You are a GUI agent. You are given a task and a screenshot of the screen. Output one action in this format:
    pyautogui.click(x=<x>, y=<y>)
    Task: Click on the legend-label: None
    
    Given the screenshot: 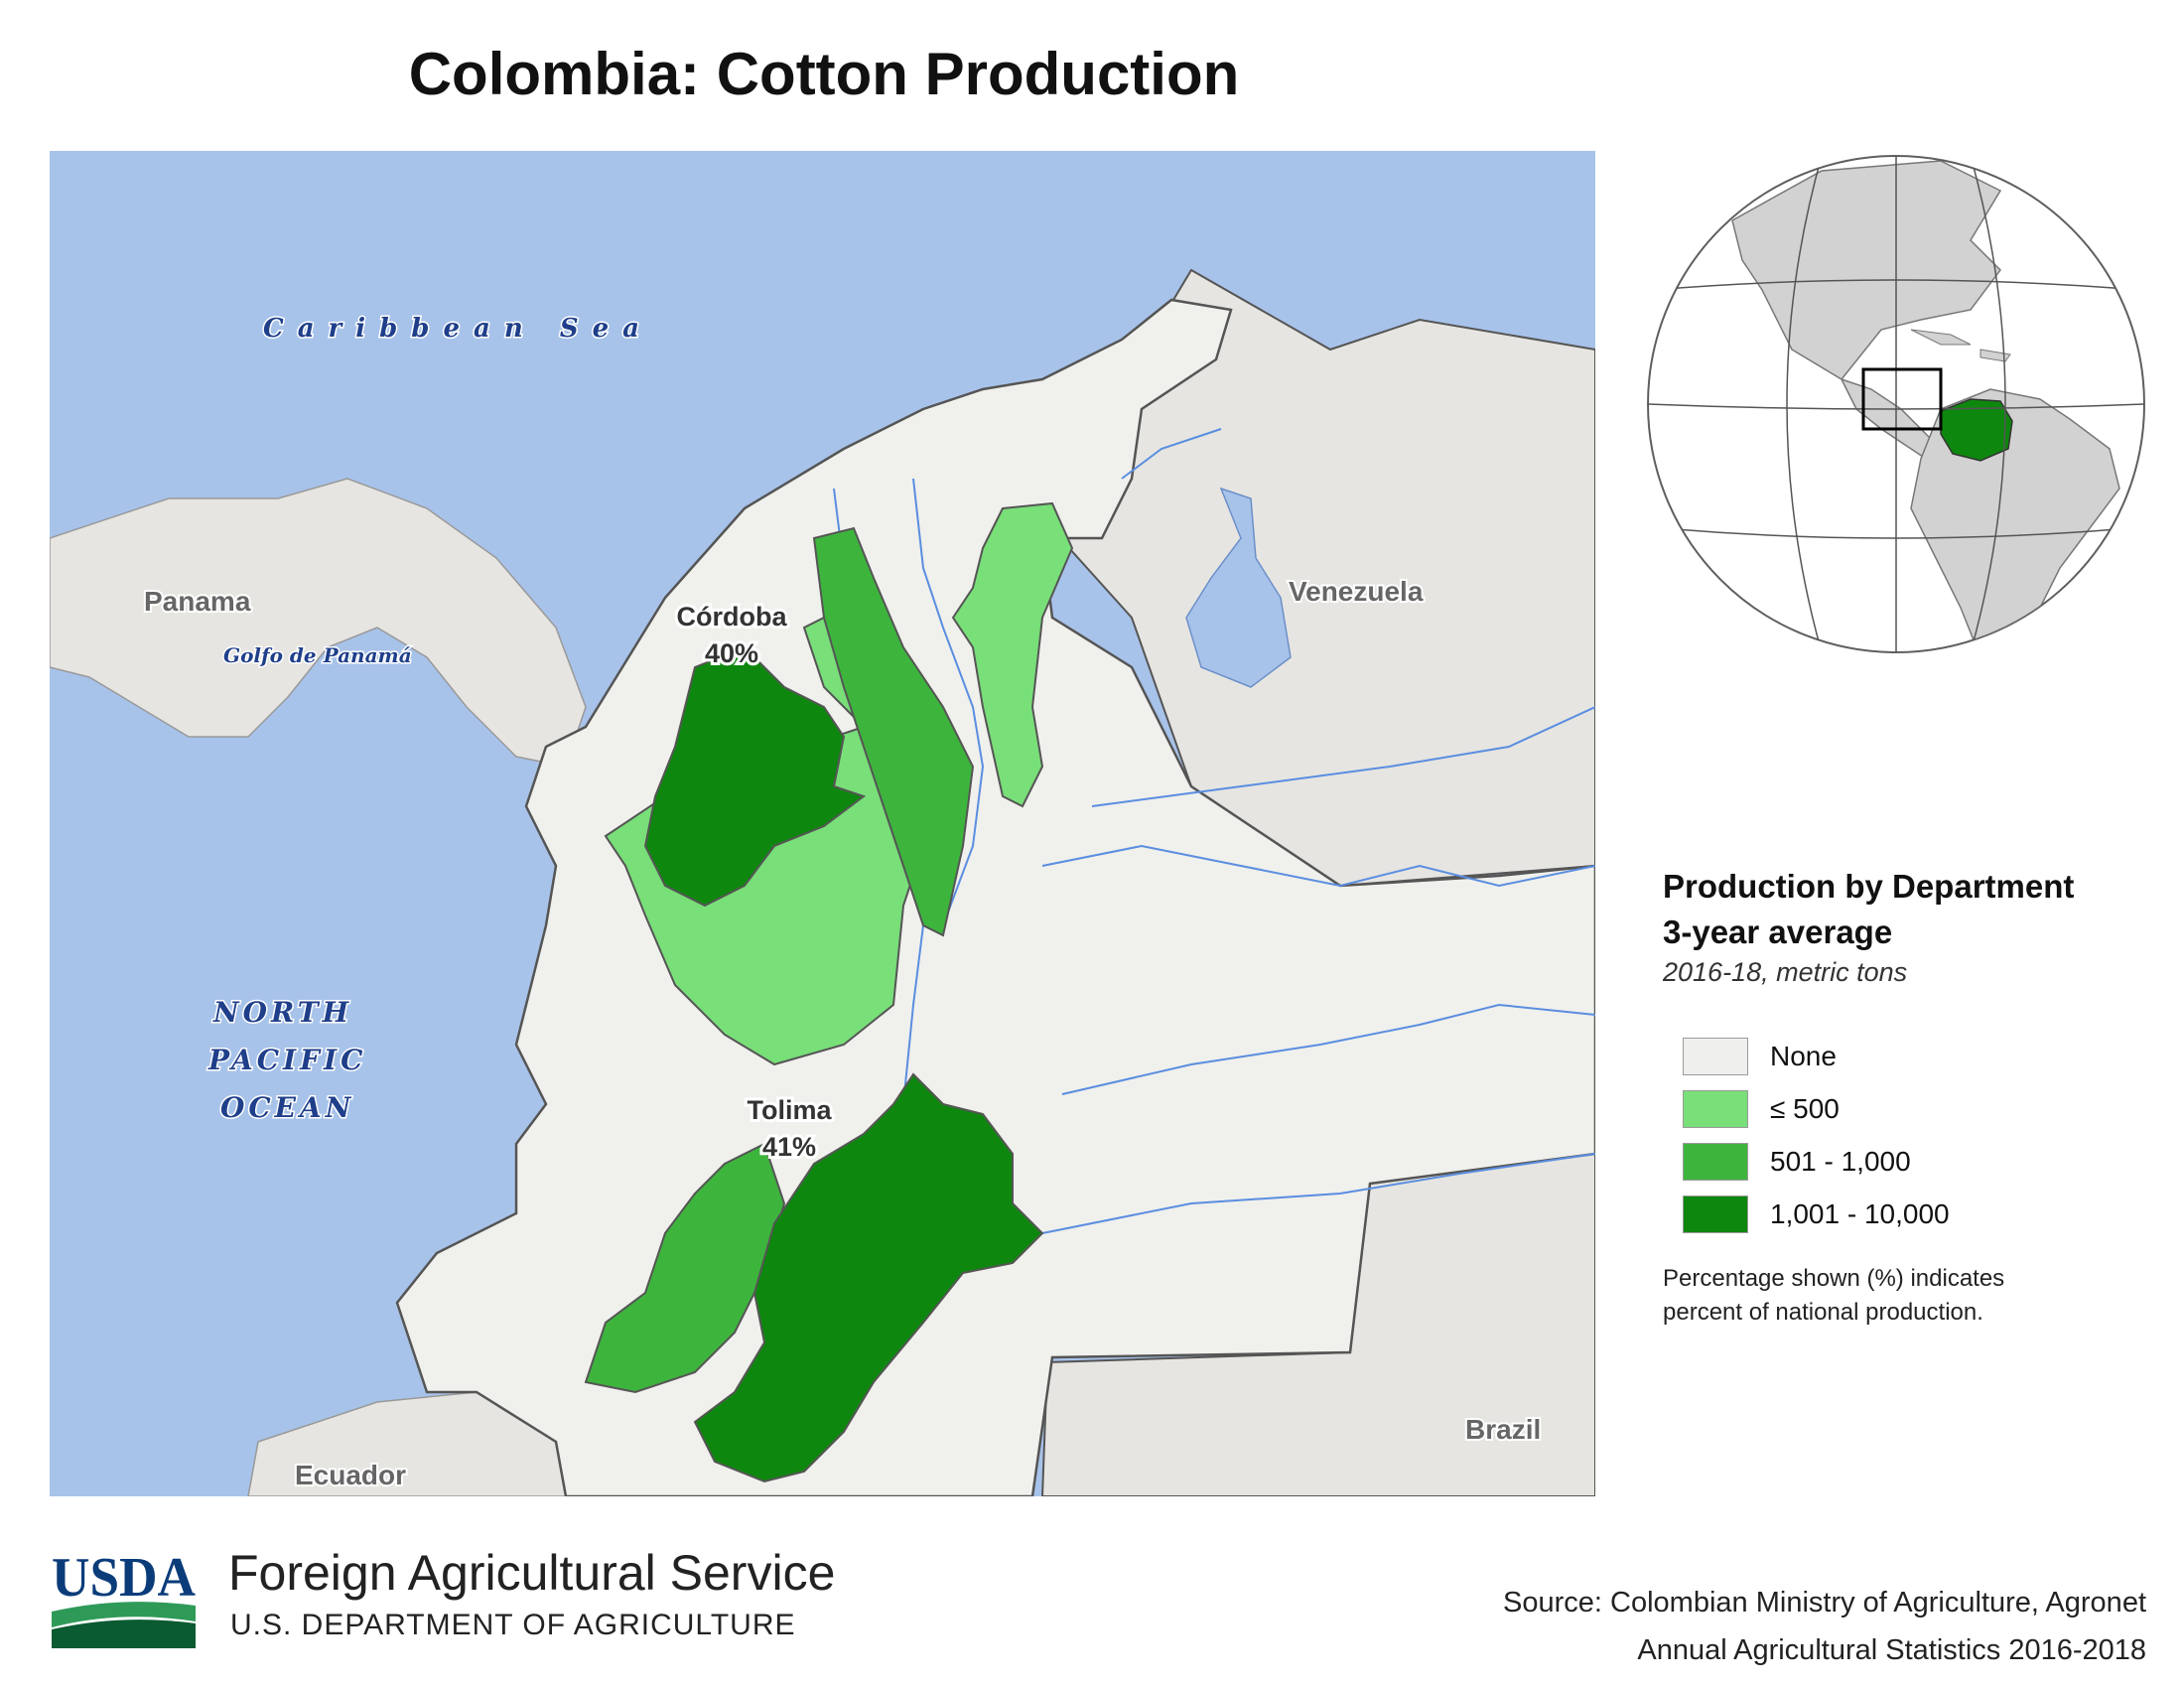 What is the action you would take?
    pyautogui.click(x=1803, y=1055)
    